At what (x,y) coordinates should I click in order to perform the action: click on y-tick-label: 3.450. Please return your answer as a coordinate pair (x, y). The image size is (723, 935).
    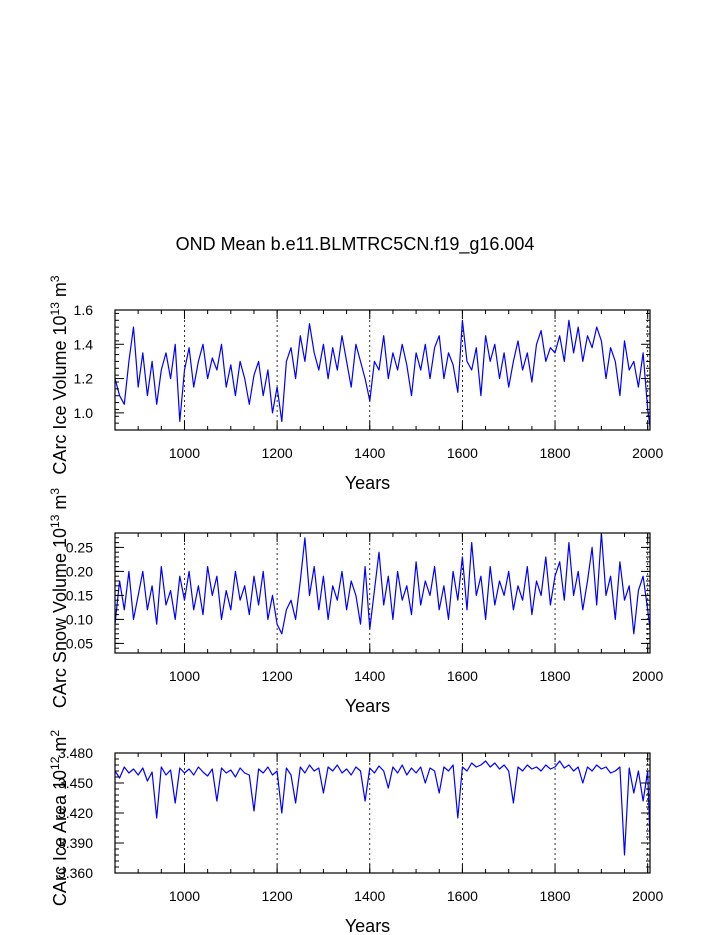
    Looking at the image, I should click on (75, 783).